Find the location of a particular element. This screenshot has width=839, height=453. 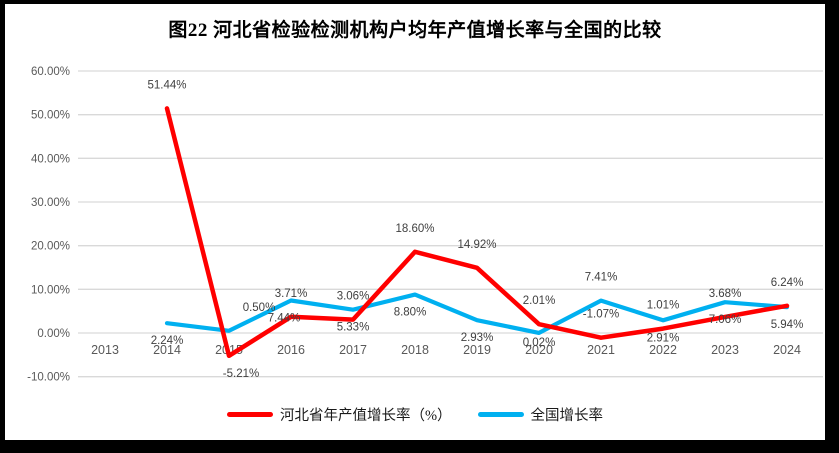

data-label: 18.60% is located at coordinates (414, 229).